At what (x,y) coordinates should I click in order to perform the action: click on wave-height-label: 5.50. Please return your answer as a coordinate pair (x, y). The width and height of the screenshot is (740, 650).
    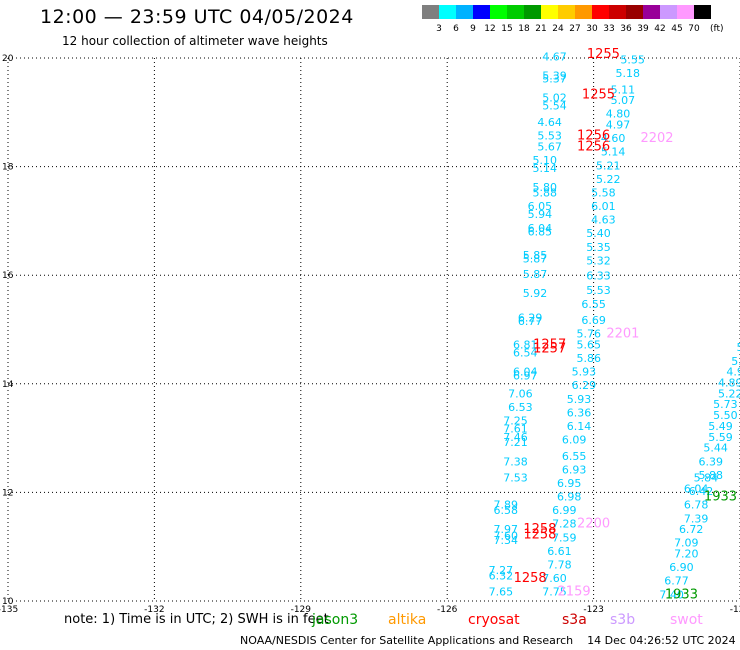
    Looking at the image, I should click on (725, 415).